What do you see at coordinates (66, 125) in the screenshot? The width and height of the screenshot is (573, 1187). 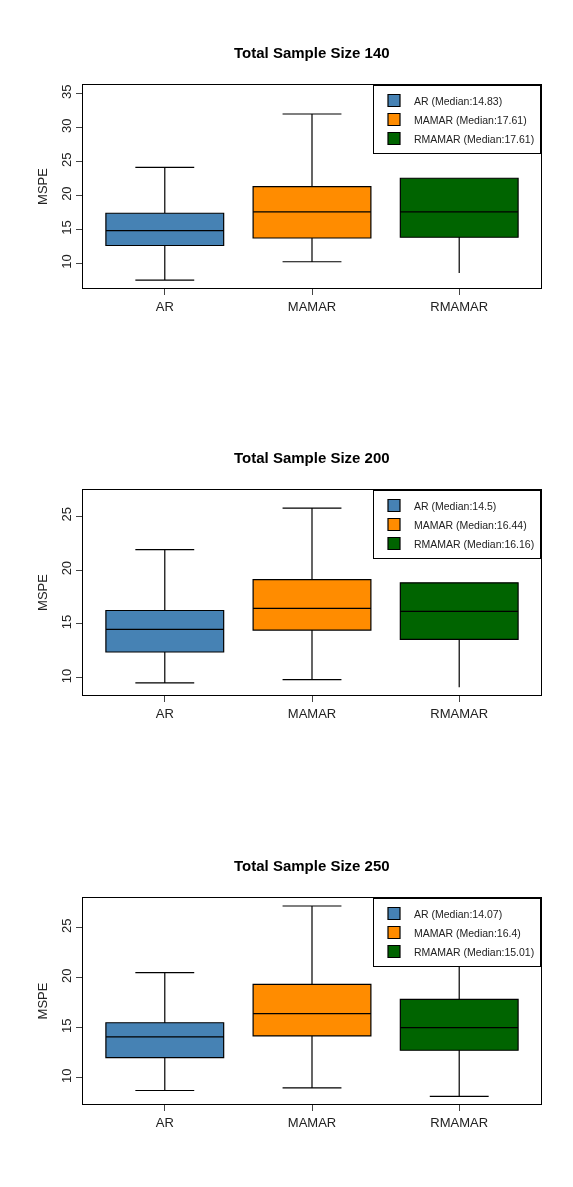 I see `y-tick-label: 30` at bounding box center [66, 125].